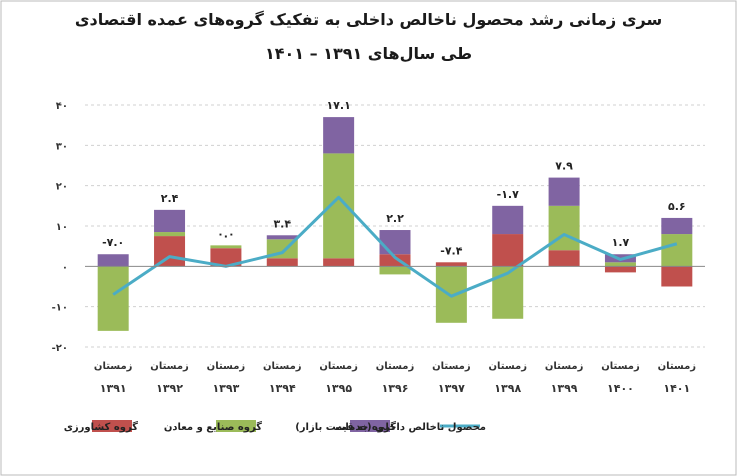 The image size is (737, 476). I want to click on x-tick-label: ۱۳۹۳, so click(225, 388).